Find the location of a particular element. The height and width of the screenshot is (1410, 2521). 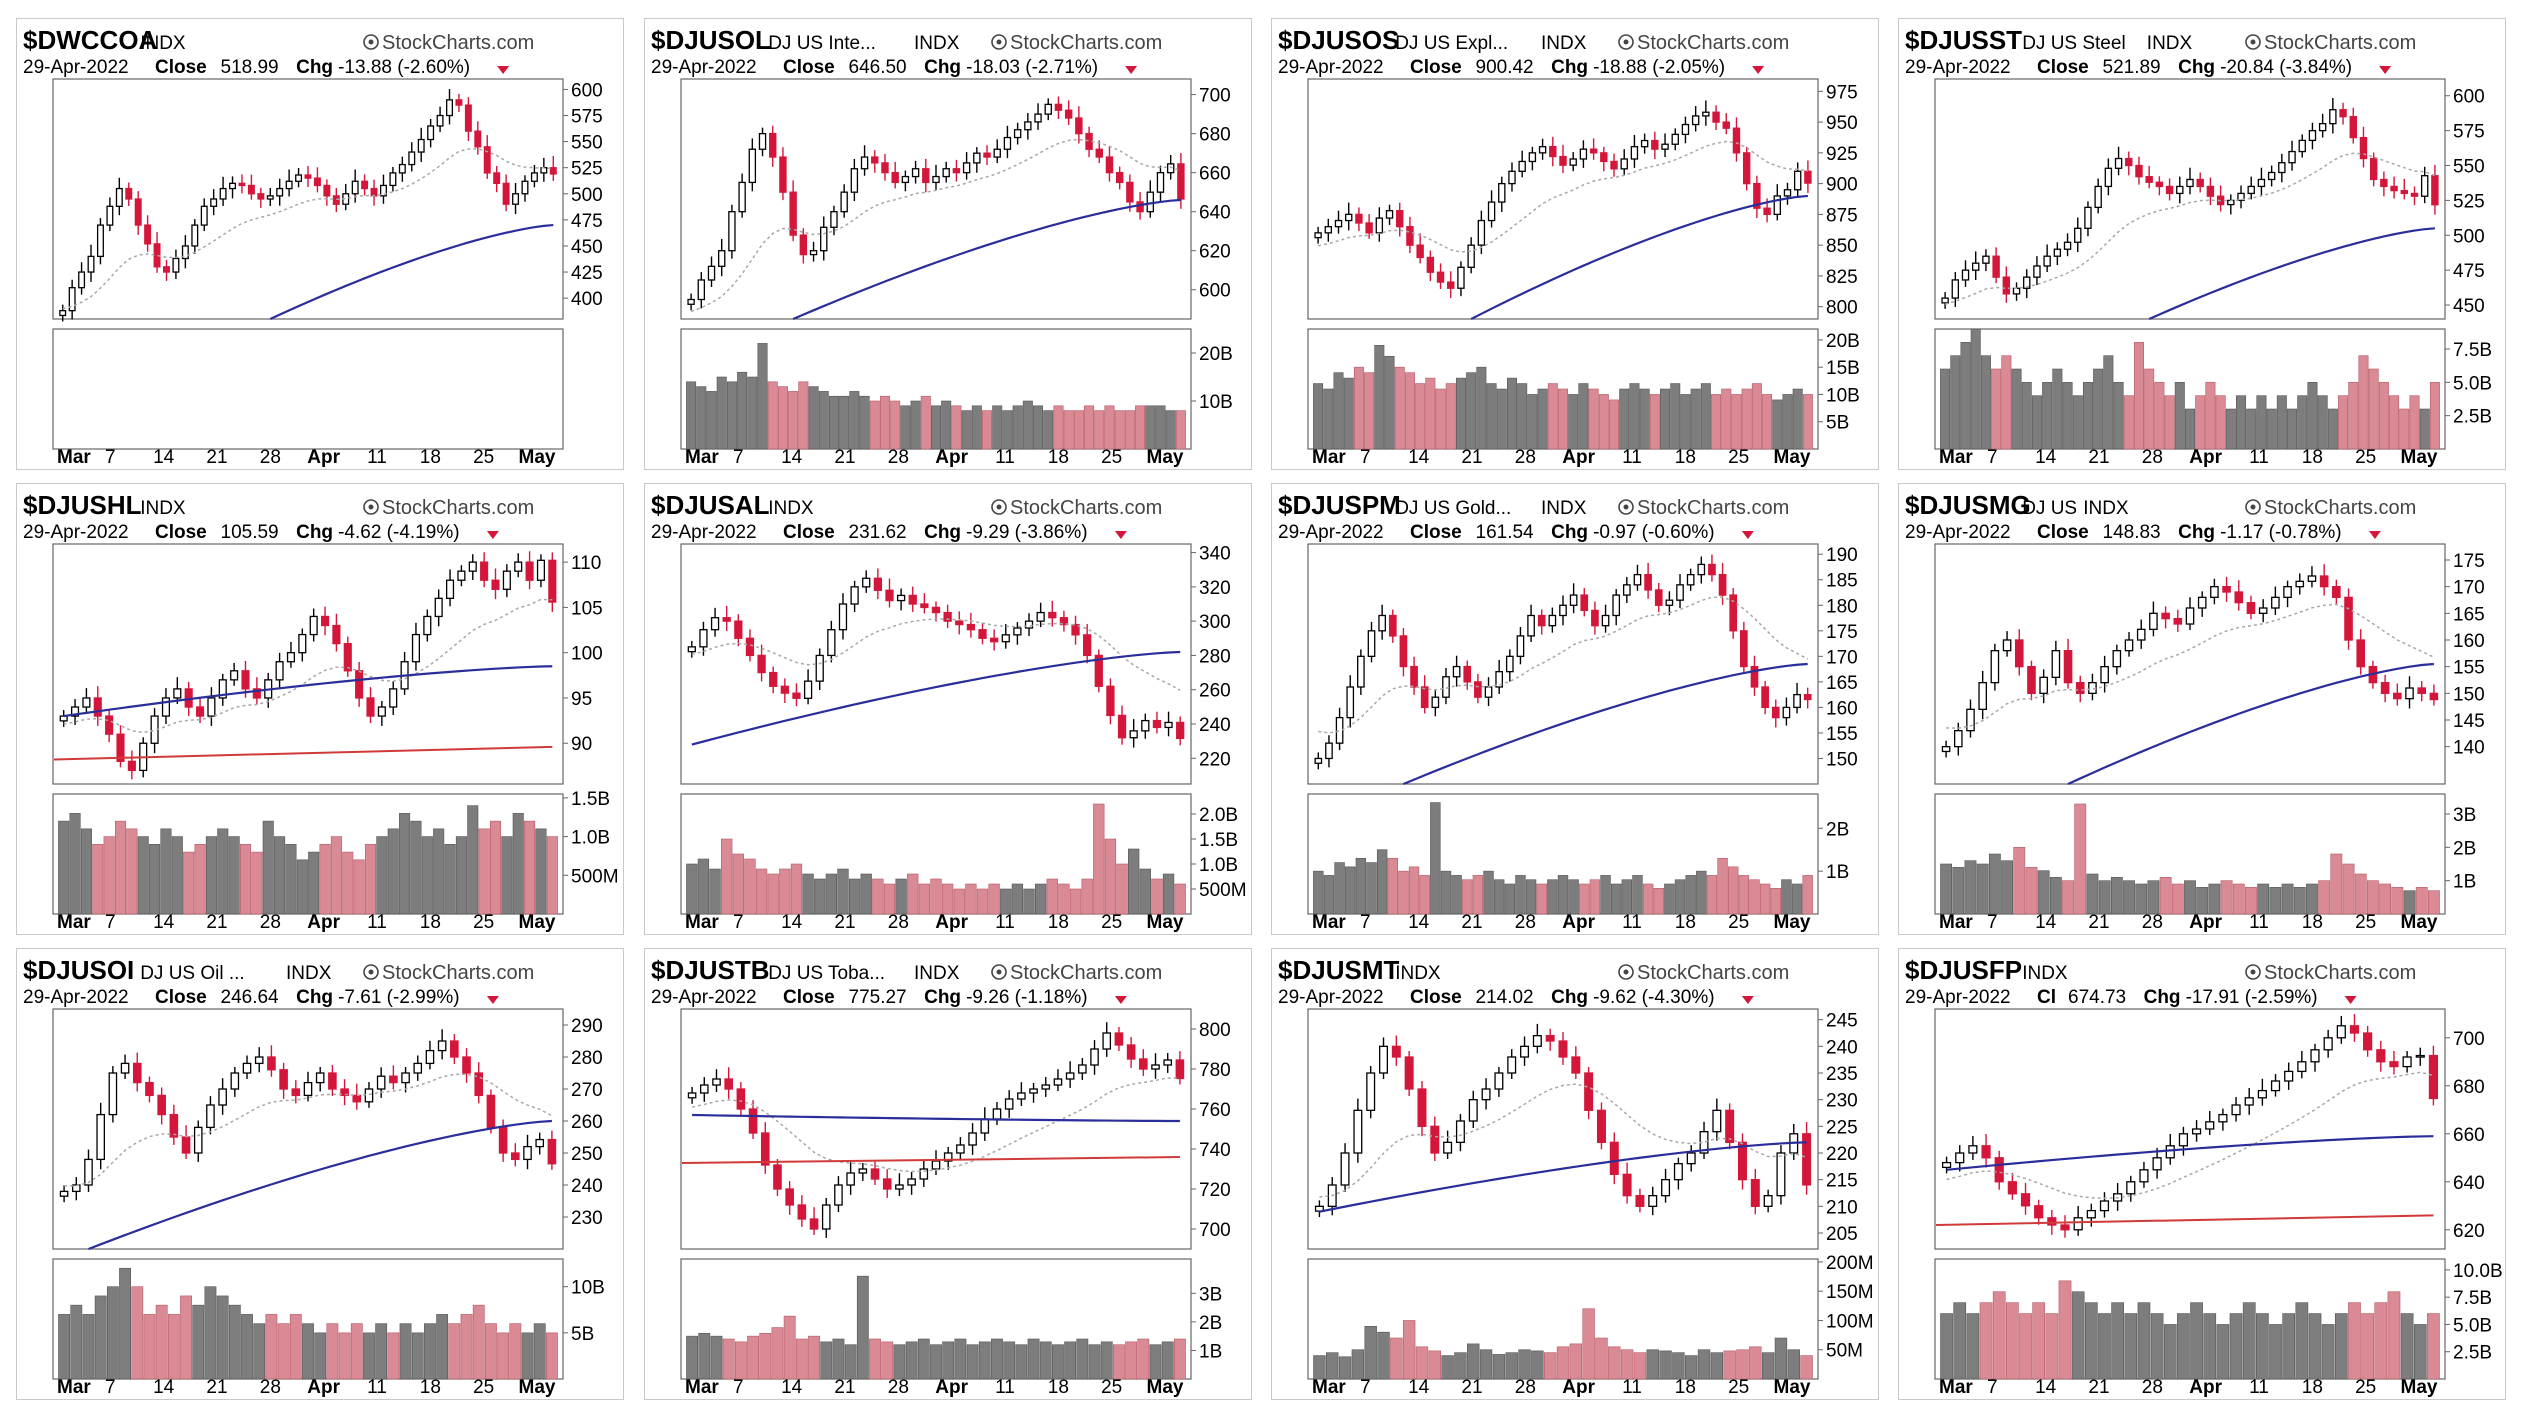

close-label: Cl is located at coordinates (2046, 997).